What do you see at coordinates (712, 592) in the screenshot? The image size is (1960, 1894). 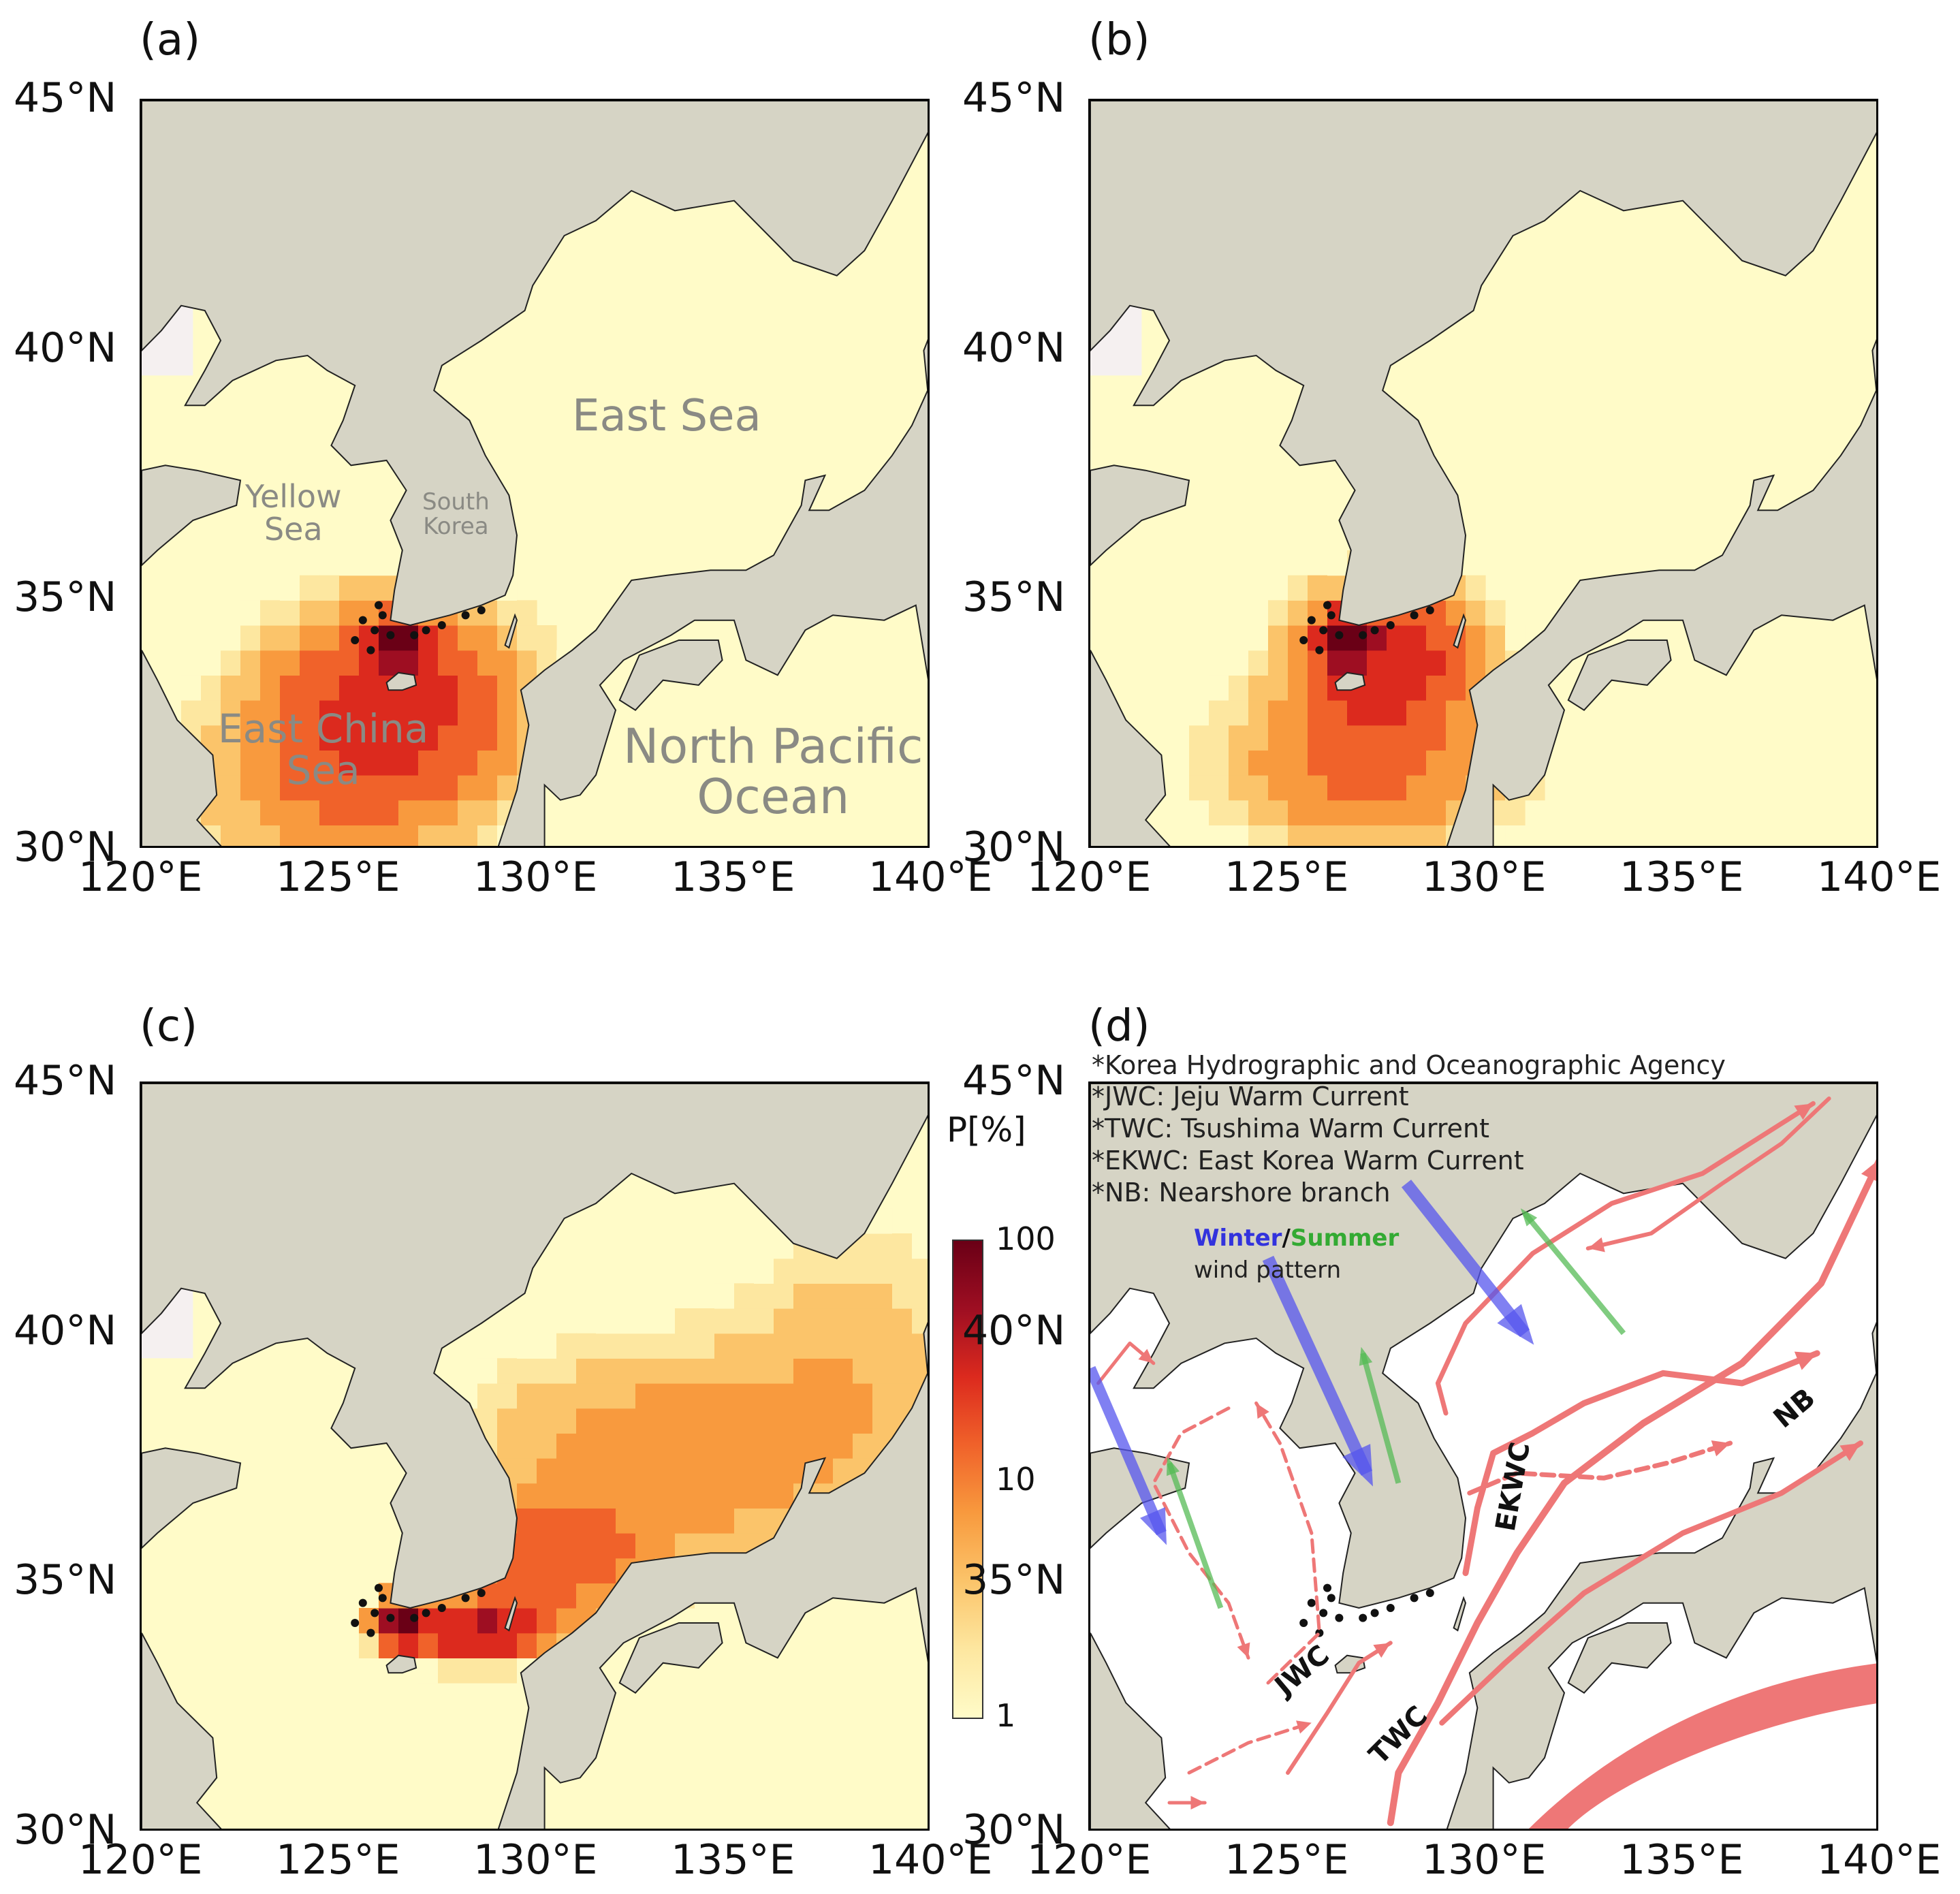 I see `landmass-honshu` at bounding box center [712, 592].